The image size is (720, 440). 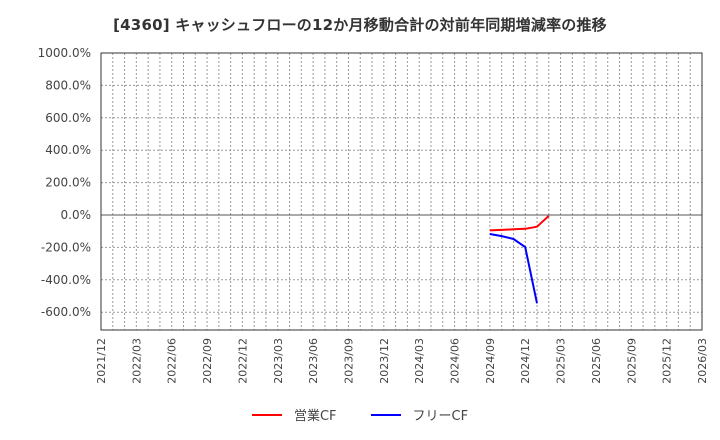 I want to click on x-tick-label: 2025/03, so click(x=561, y=361).